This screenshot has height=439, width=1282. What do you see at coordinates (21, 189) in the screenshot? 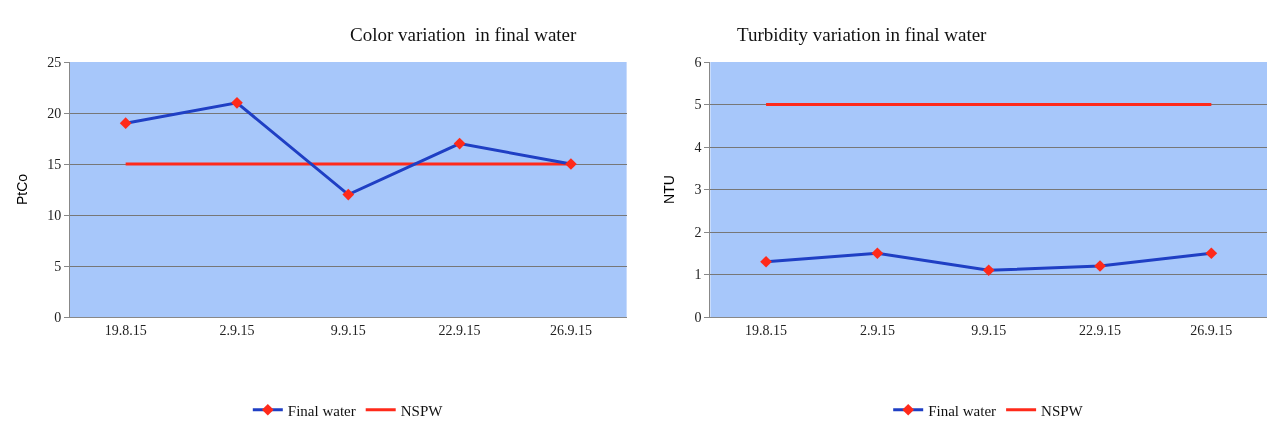
I see `y-axis-title: PtCo` at bounding box center [21, 189].